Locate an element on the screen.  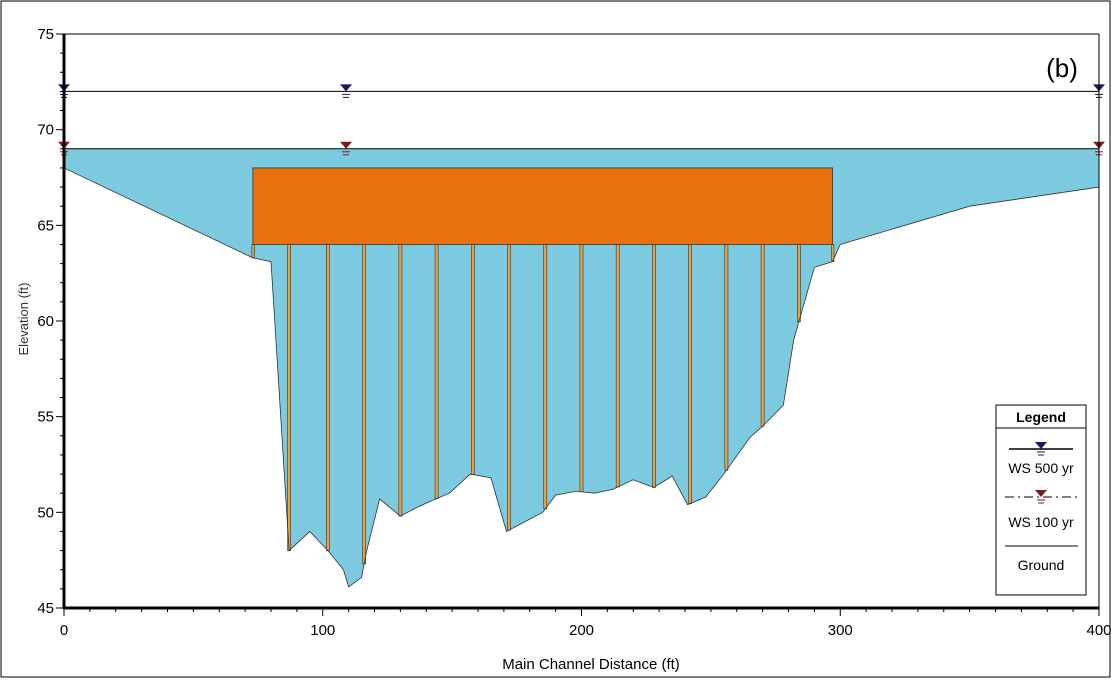
legend-title: Legend is located at coordinates (1041, 417).